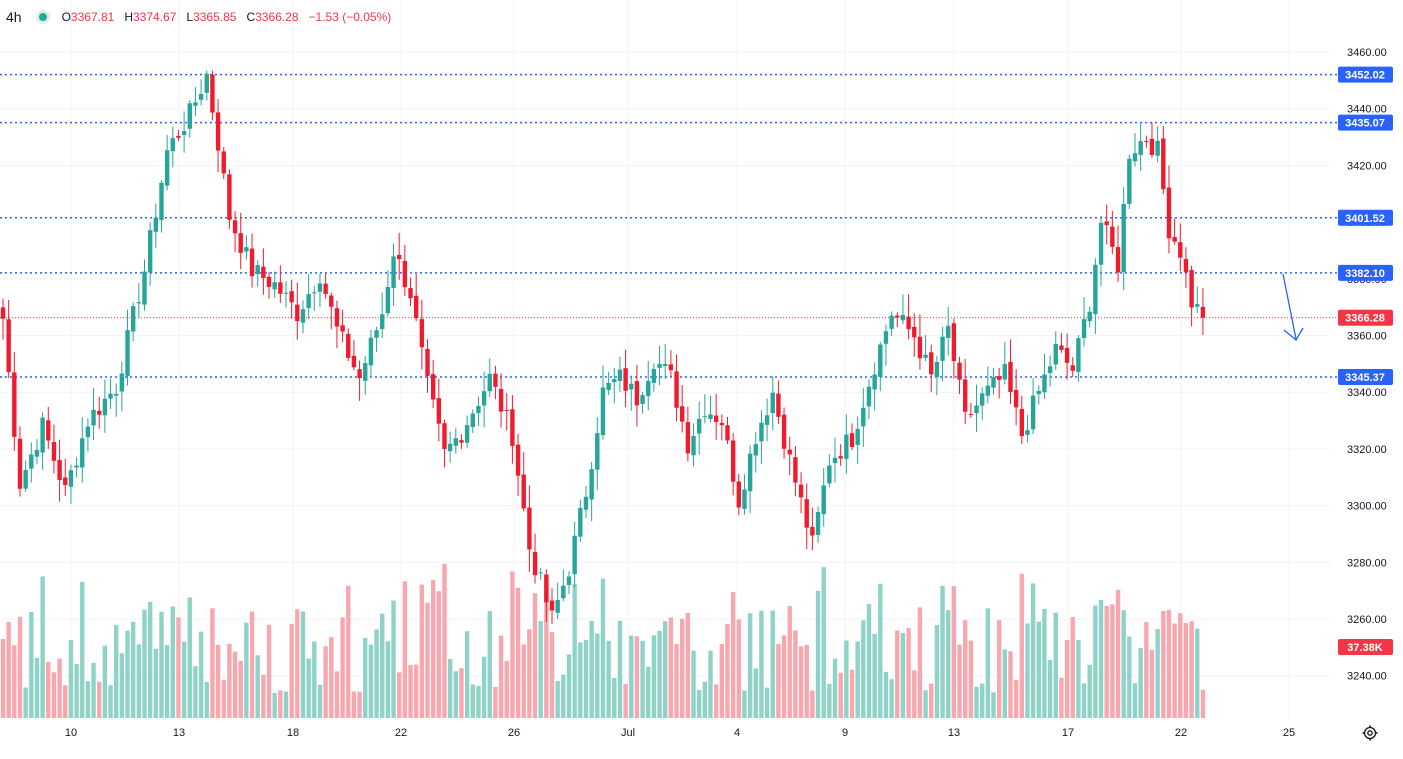 The image size is (1403, 759). I want to click on level-badge, so click(1365, 122).